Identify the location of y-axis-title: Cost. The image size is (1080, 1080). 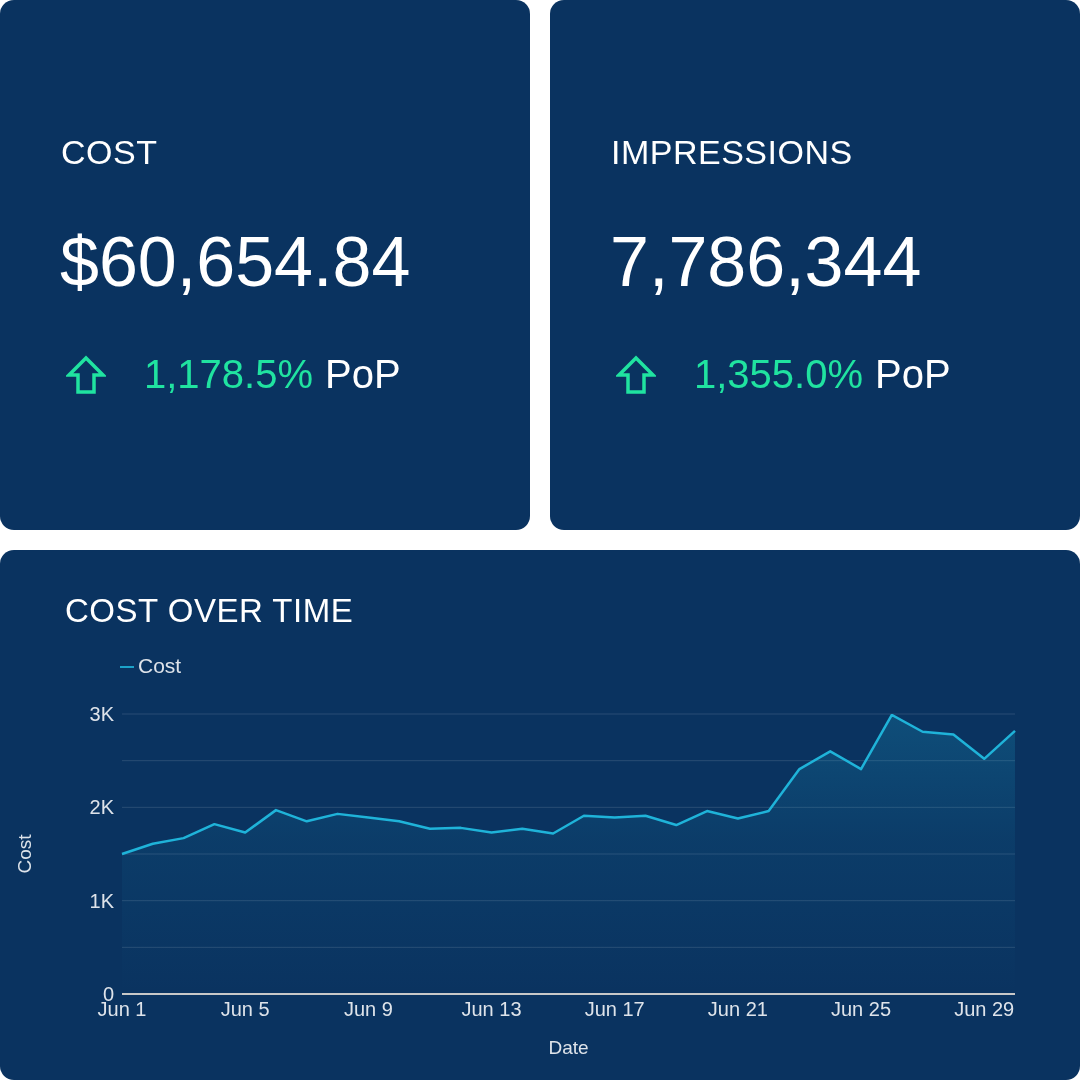
(24, 853).